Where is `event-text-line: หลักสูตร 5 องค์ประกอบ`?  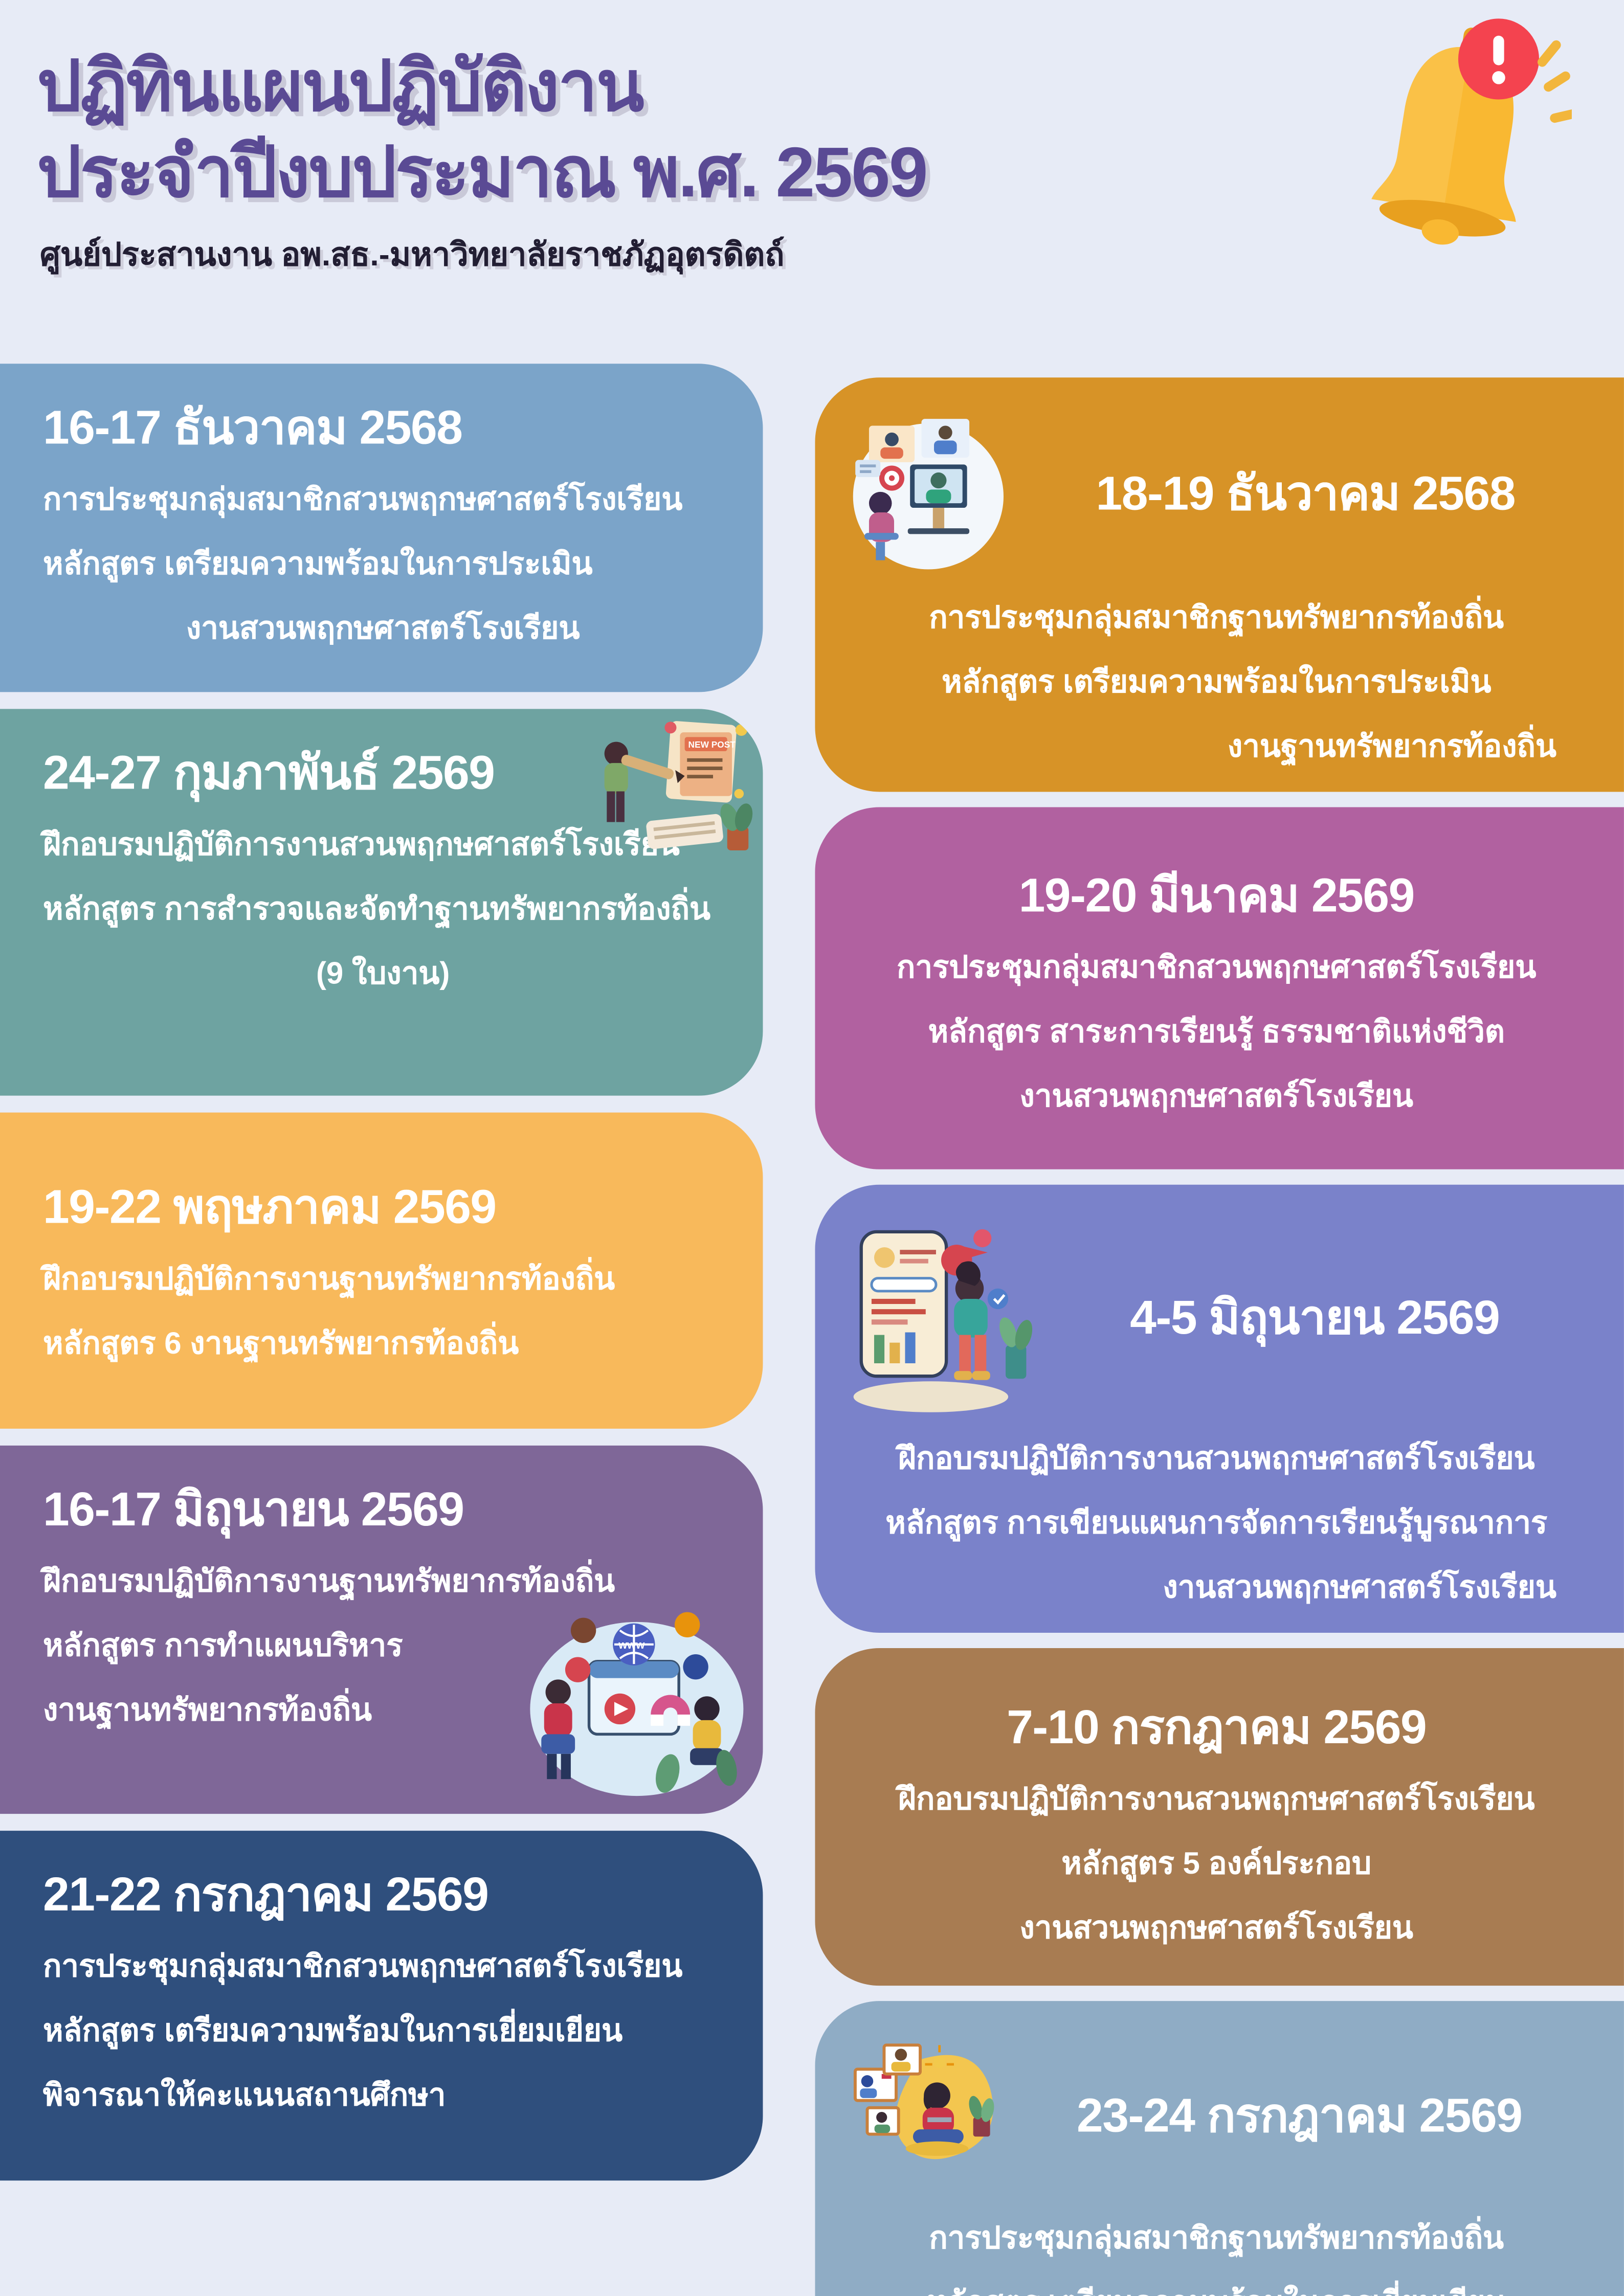 event-text-line: หลักสูตร 5 องค์ประกอบ is located at coordinates (1216, 1864).